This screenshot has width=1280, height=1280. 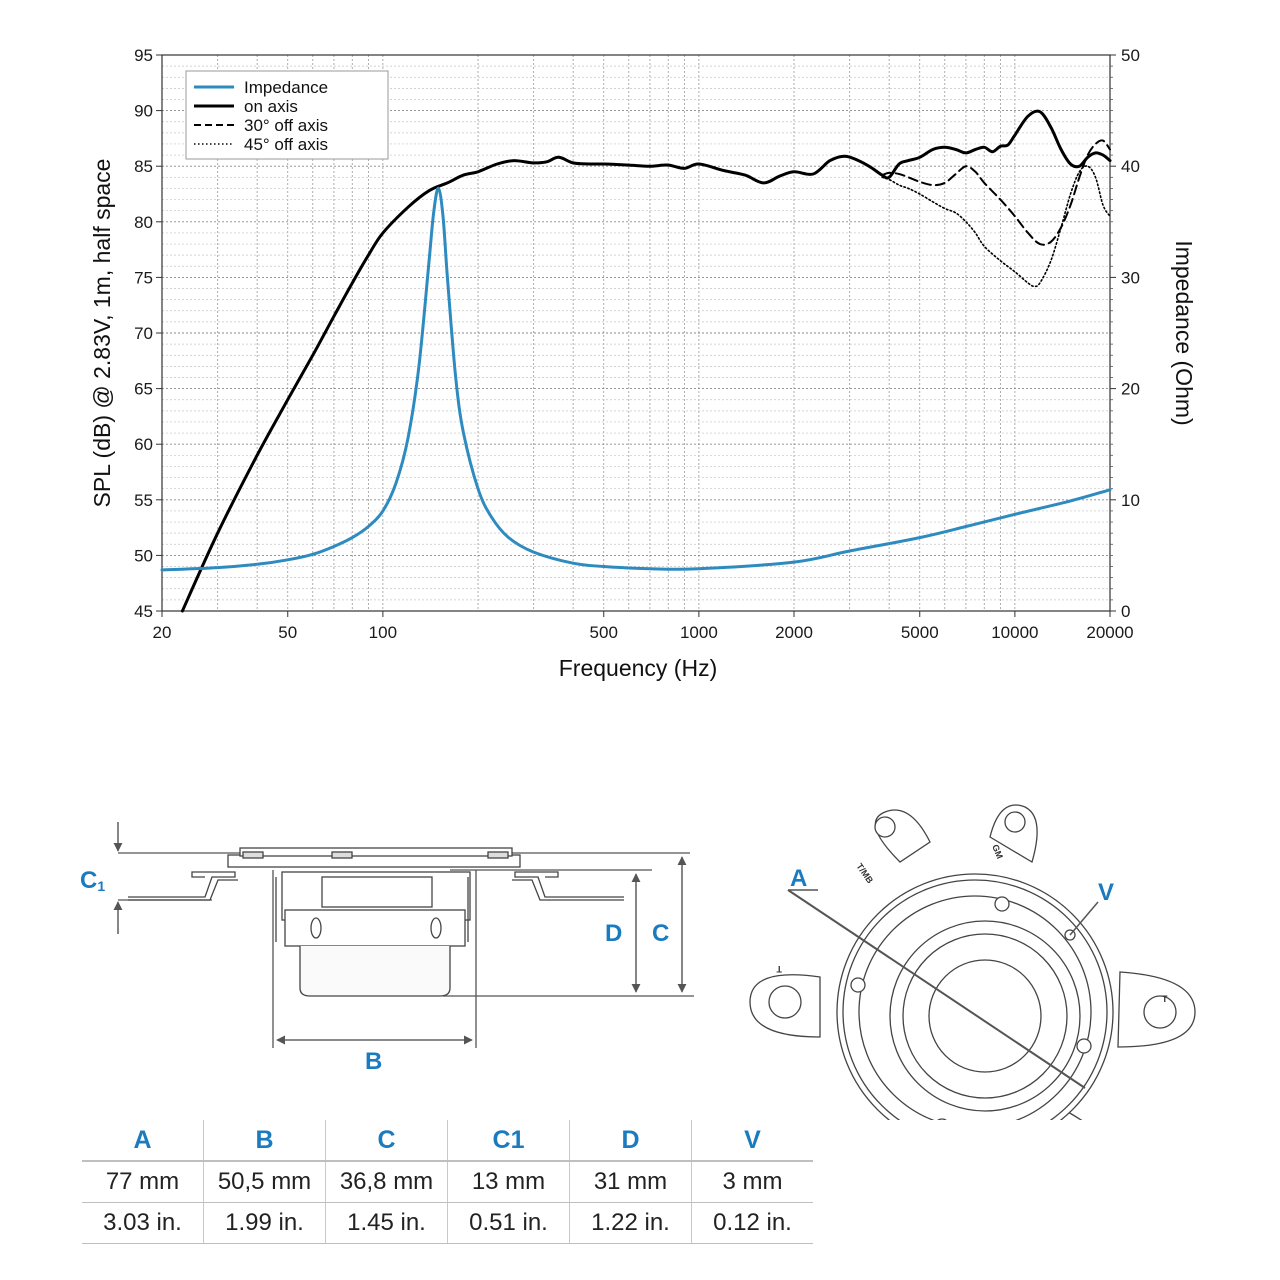 I want to click on y-axis-title: SPL (dB) @ 2.83V, 1m, half space, so click(x=102, y=333).